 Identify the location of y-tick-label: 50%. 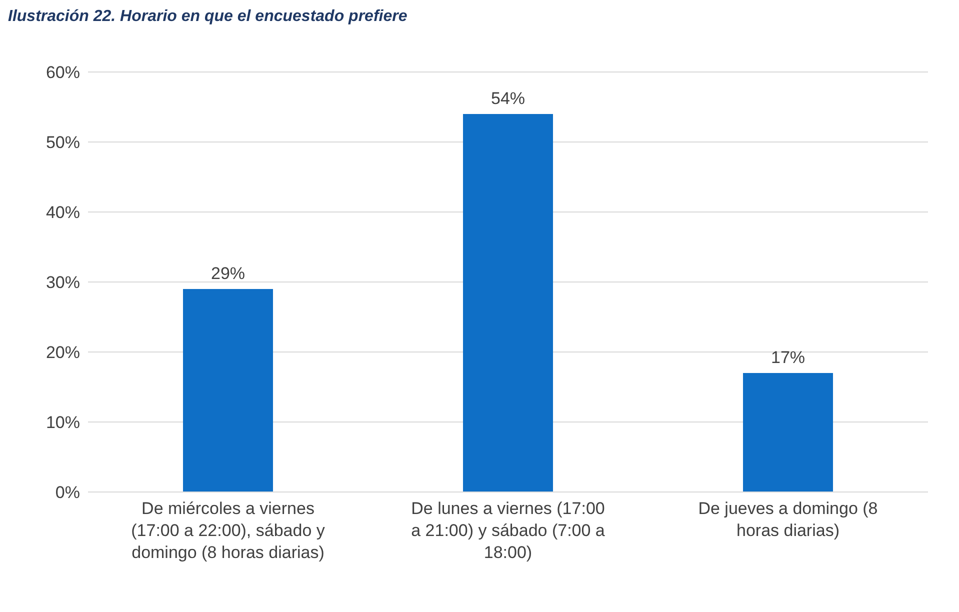
(63, 142).